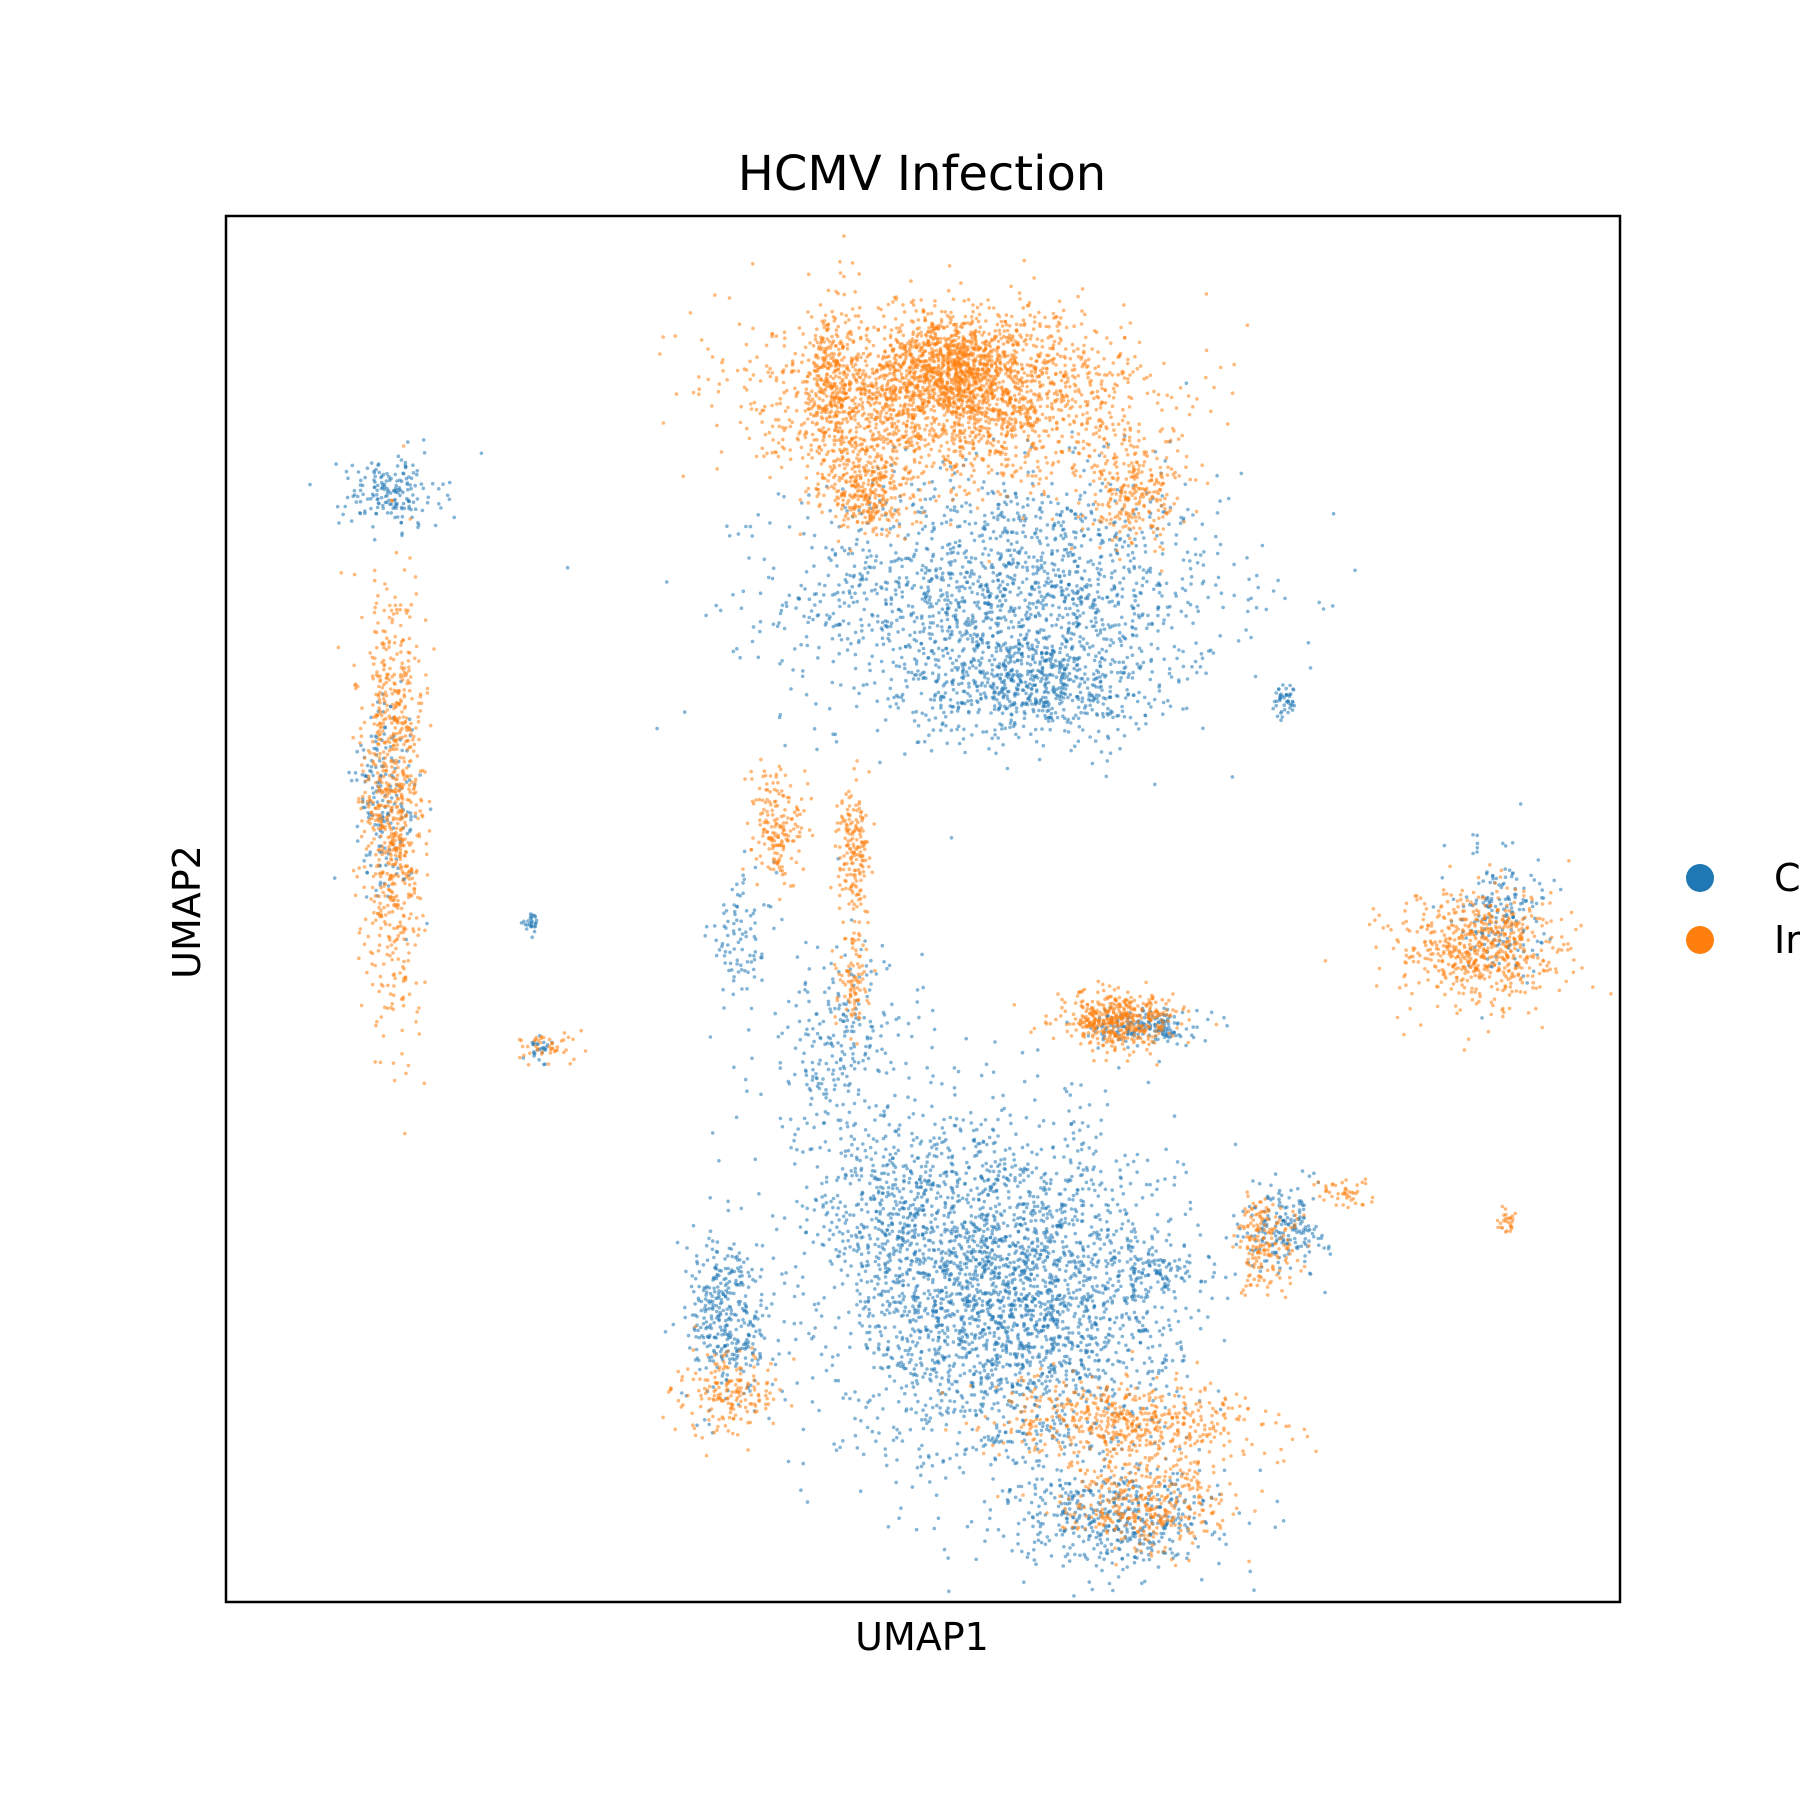  What do you see at coordinates (1079, 727) in the screenshot?
I see `data-point-c-2055` at bounding box center [1079, 727].